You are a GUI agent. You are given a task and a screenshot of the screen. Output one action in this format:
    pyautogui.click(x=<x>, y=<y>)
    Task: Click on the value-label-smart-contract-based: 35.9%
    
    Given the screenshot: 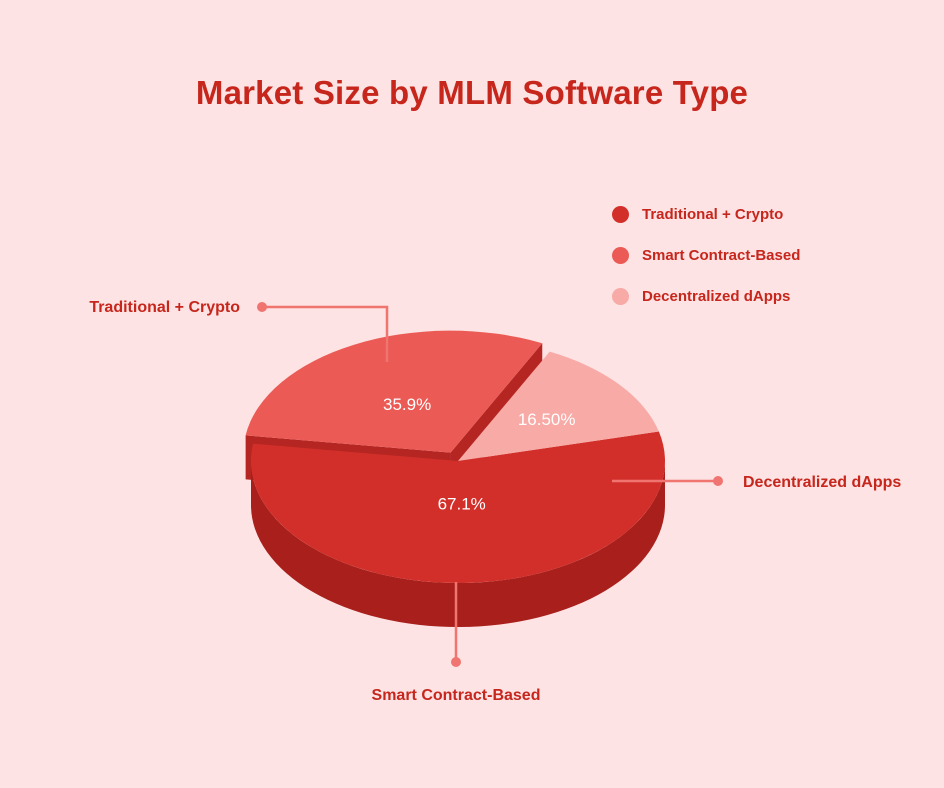 What is the action you would take?
    pyautogui.click(x=407, y=404)
    